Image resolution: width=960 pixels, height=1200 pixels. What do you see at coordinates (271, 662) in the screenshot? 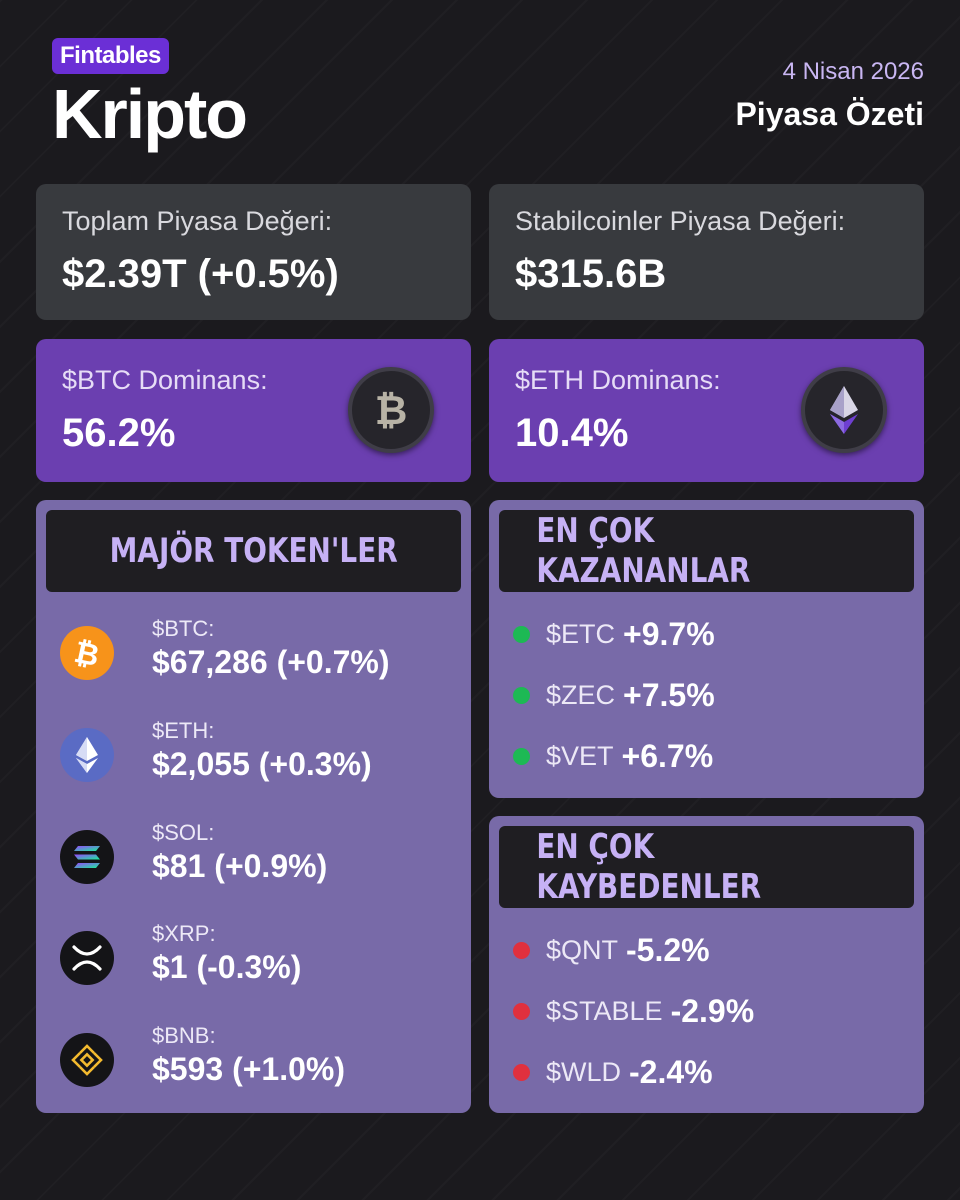
I see `token-price: $67,286 (+0.7%)` at bounding box center [271, 662].